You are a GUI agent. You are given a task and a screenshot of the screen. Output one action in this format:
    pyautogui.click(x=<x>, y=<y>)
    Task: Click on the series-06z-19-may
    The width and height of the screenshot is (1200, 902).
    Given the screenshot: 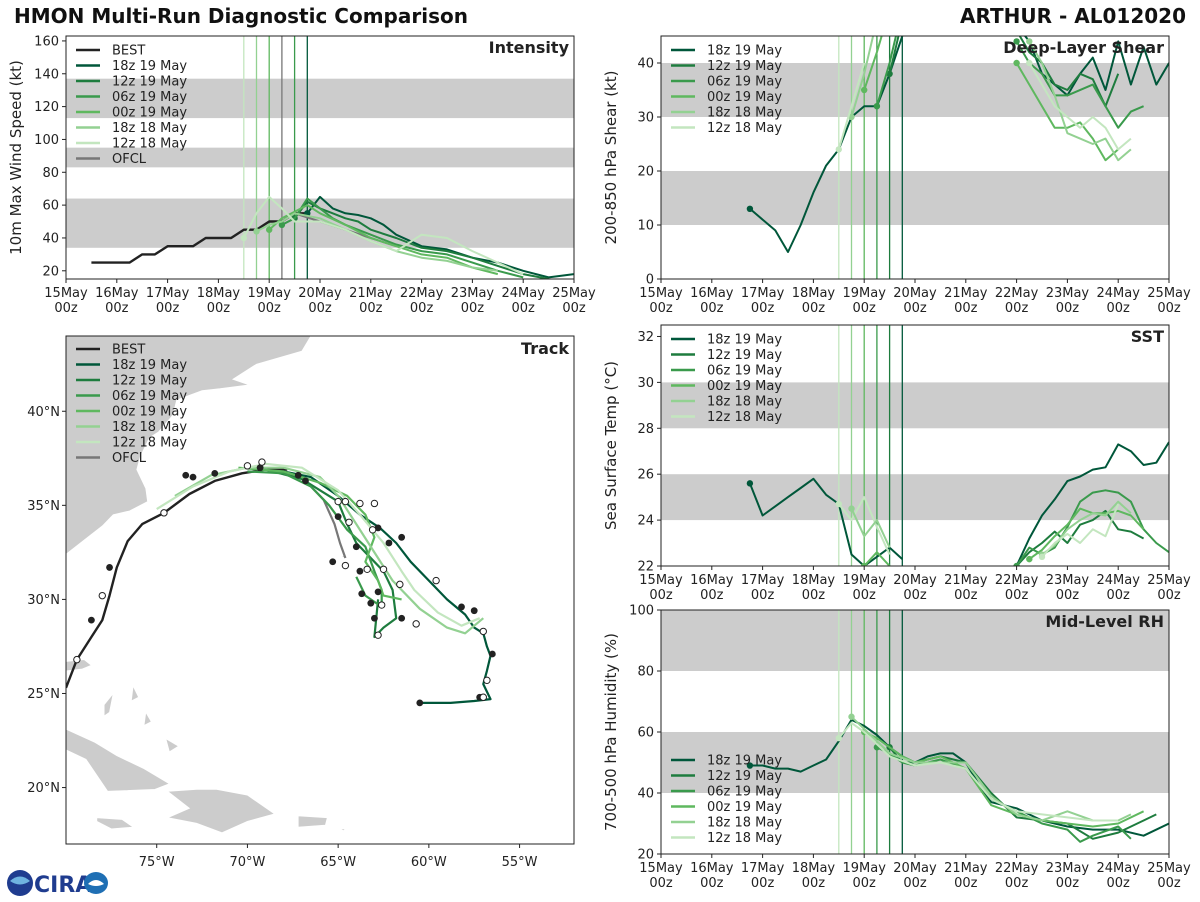 What is the action you would take?
    pyautogui.click(x=1079, y=84)
    